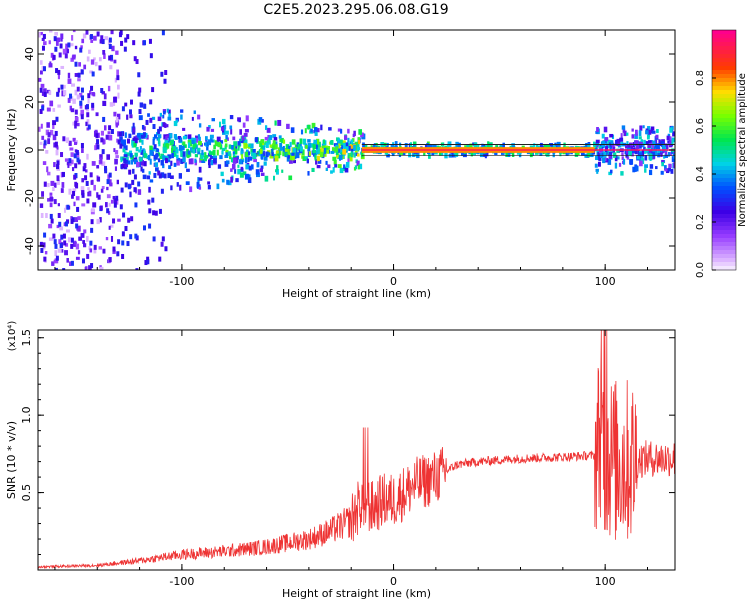  I want to click on x-tick-label: 100, so click(605, 581).